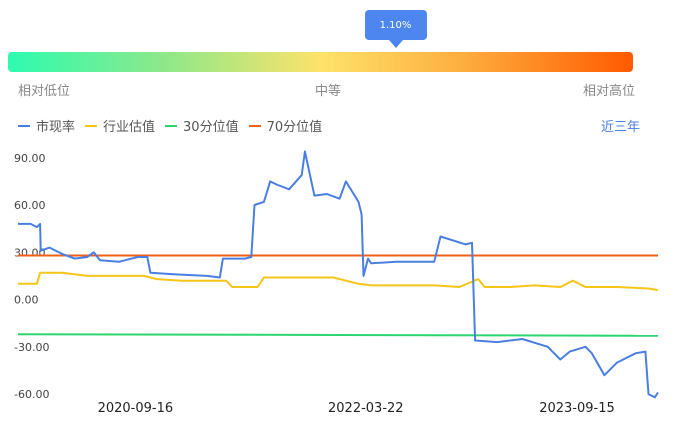 This screenshot has width=686, height=442. What do you see at coordinates (294, 127) in the screenshot?
I see `legend-label: 70分位值` at bounding box center [294, 127].